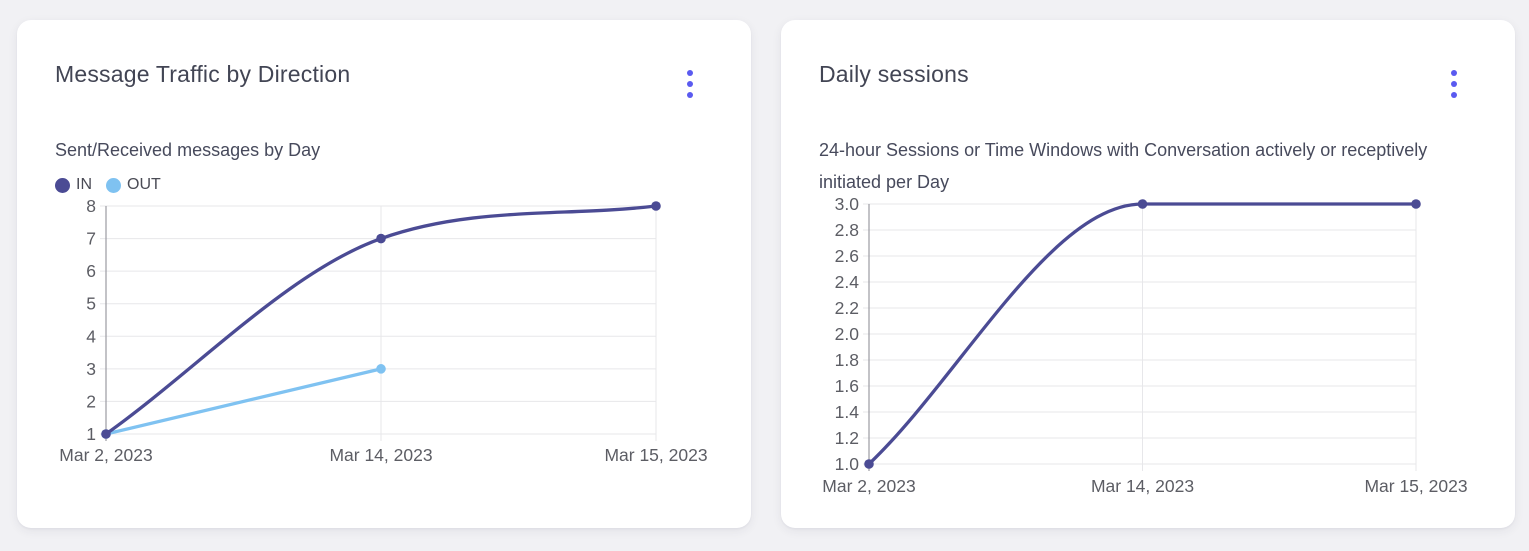 This screenshot has height=551, width=1529. Describe the element at coordinates (384, 185) in the screenshot. I see `chart-legend: IN OUT` at that location.